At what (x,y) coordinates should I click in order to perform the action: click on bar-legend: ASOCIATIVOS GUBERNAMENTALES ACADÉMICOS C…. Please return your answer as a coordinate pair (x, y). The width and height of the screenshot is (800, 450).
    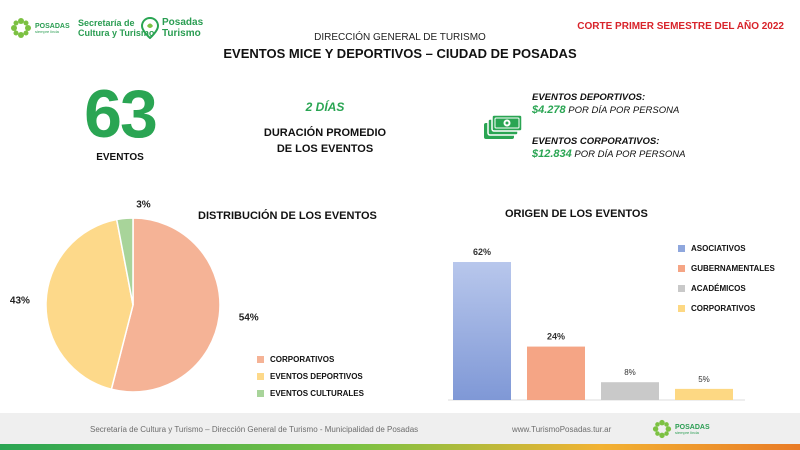
    Looking at the image, I should click on (726, 278).